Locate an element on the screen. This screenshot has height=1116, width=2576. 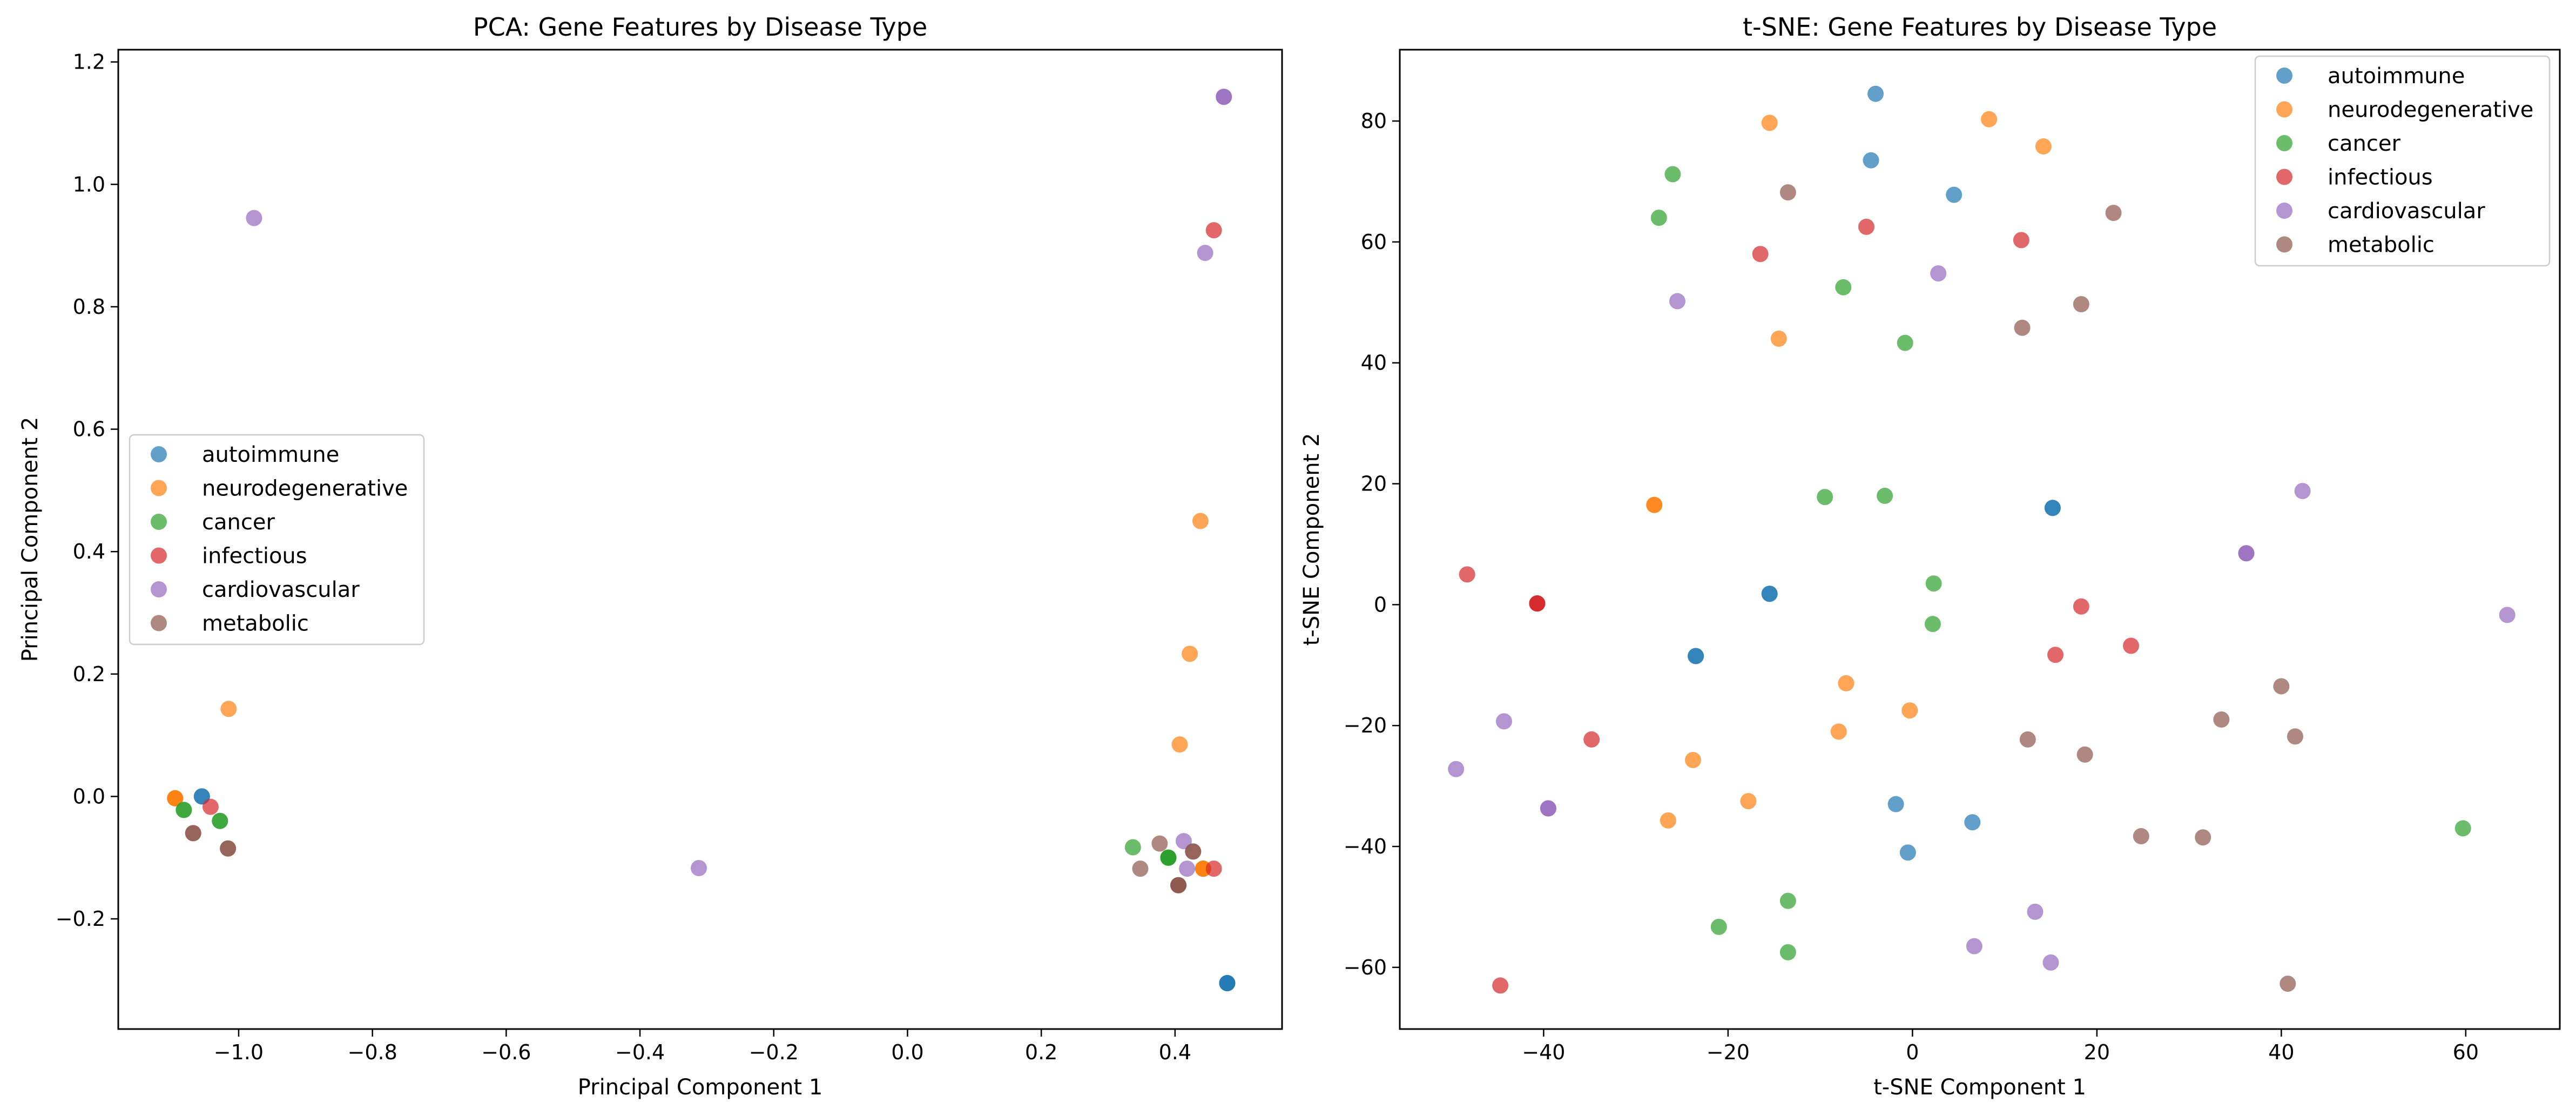
pca-y-tick-label: 0.8 is located at coordinates (89, 307).